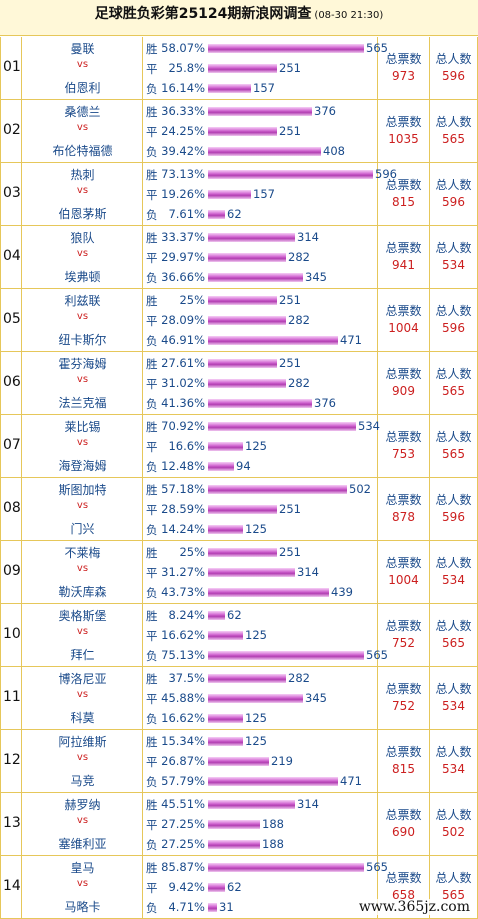 The image size is (478, 919). Describe the element at coordinates (82, 553) in the screenshot. I see `home-team: 不莱梅` at that location.